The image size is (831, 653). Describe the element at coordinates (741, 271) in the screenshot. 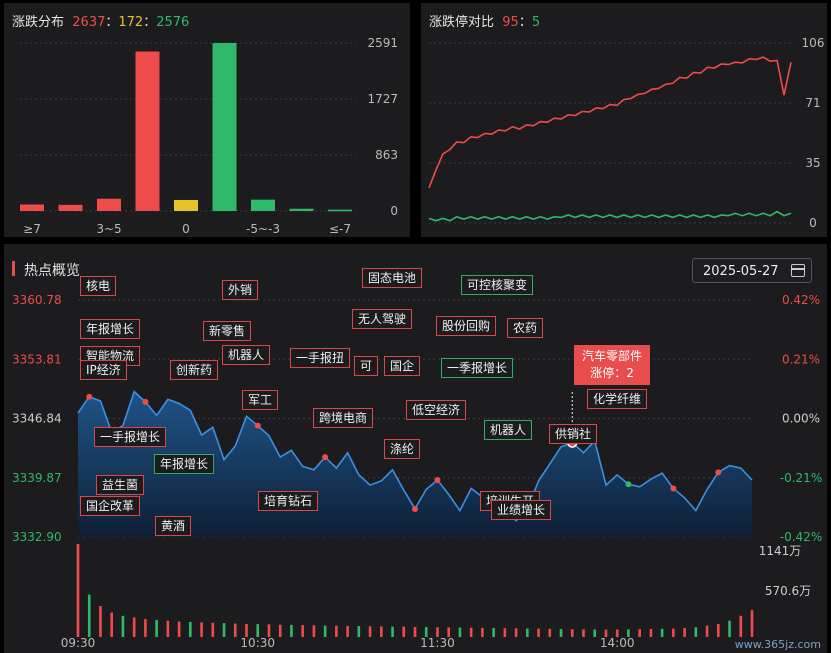

I see `date-value: 2025-05-27` at that location.